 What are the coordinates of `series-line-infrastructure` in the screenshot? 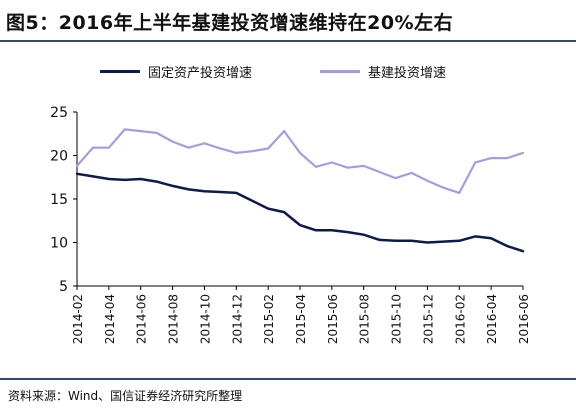 It's located at (300, 161).